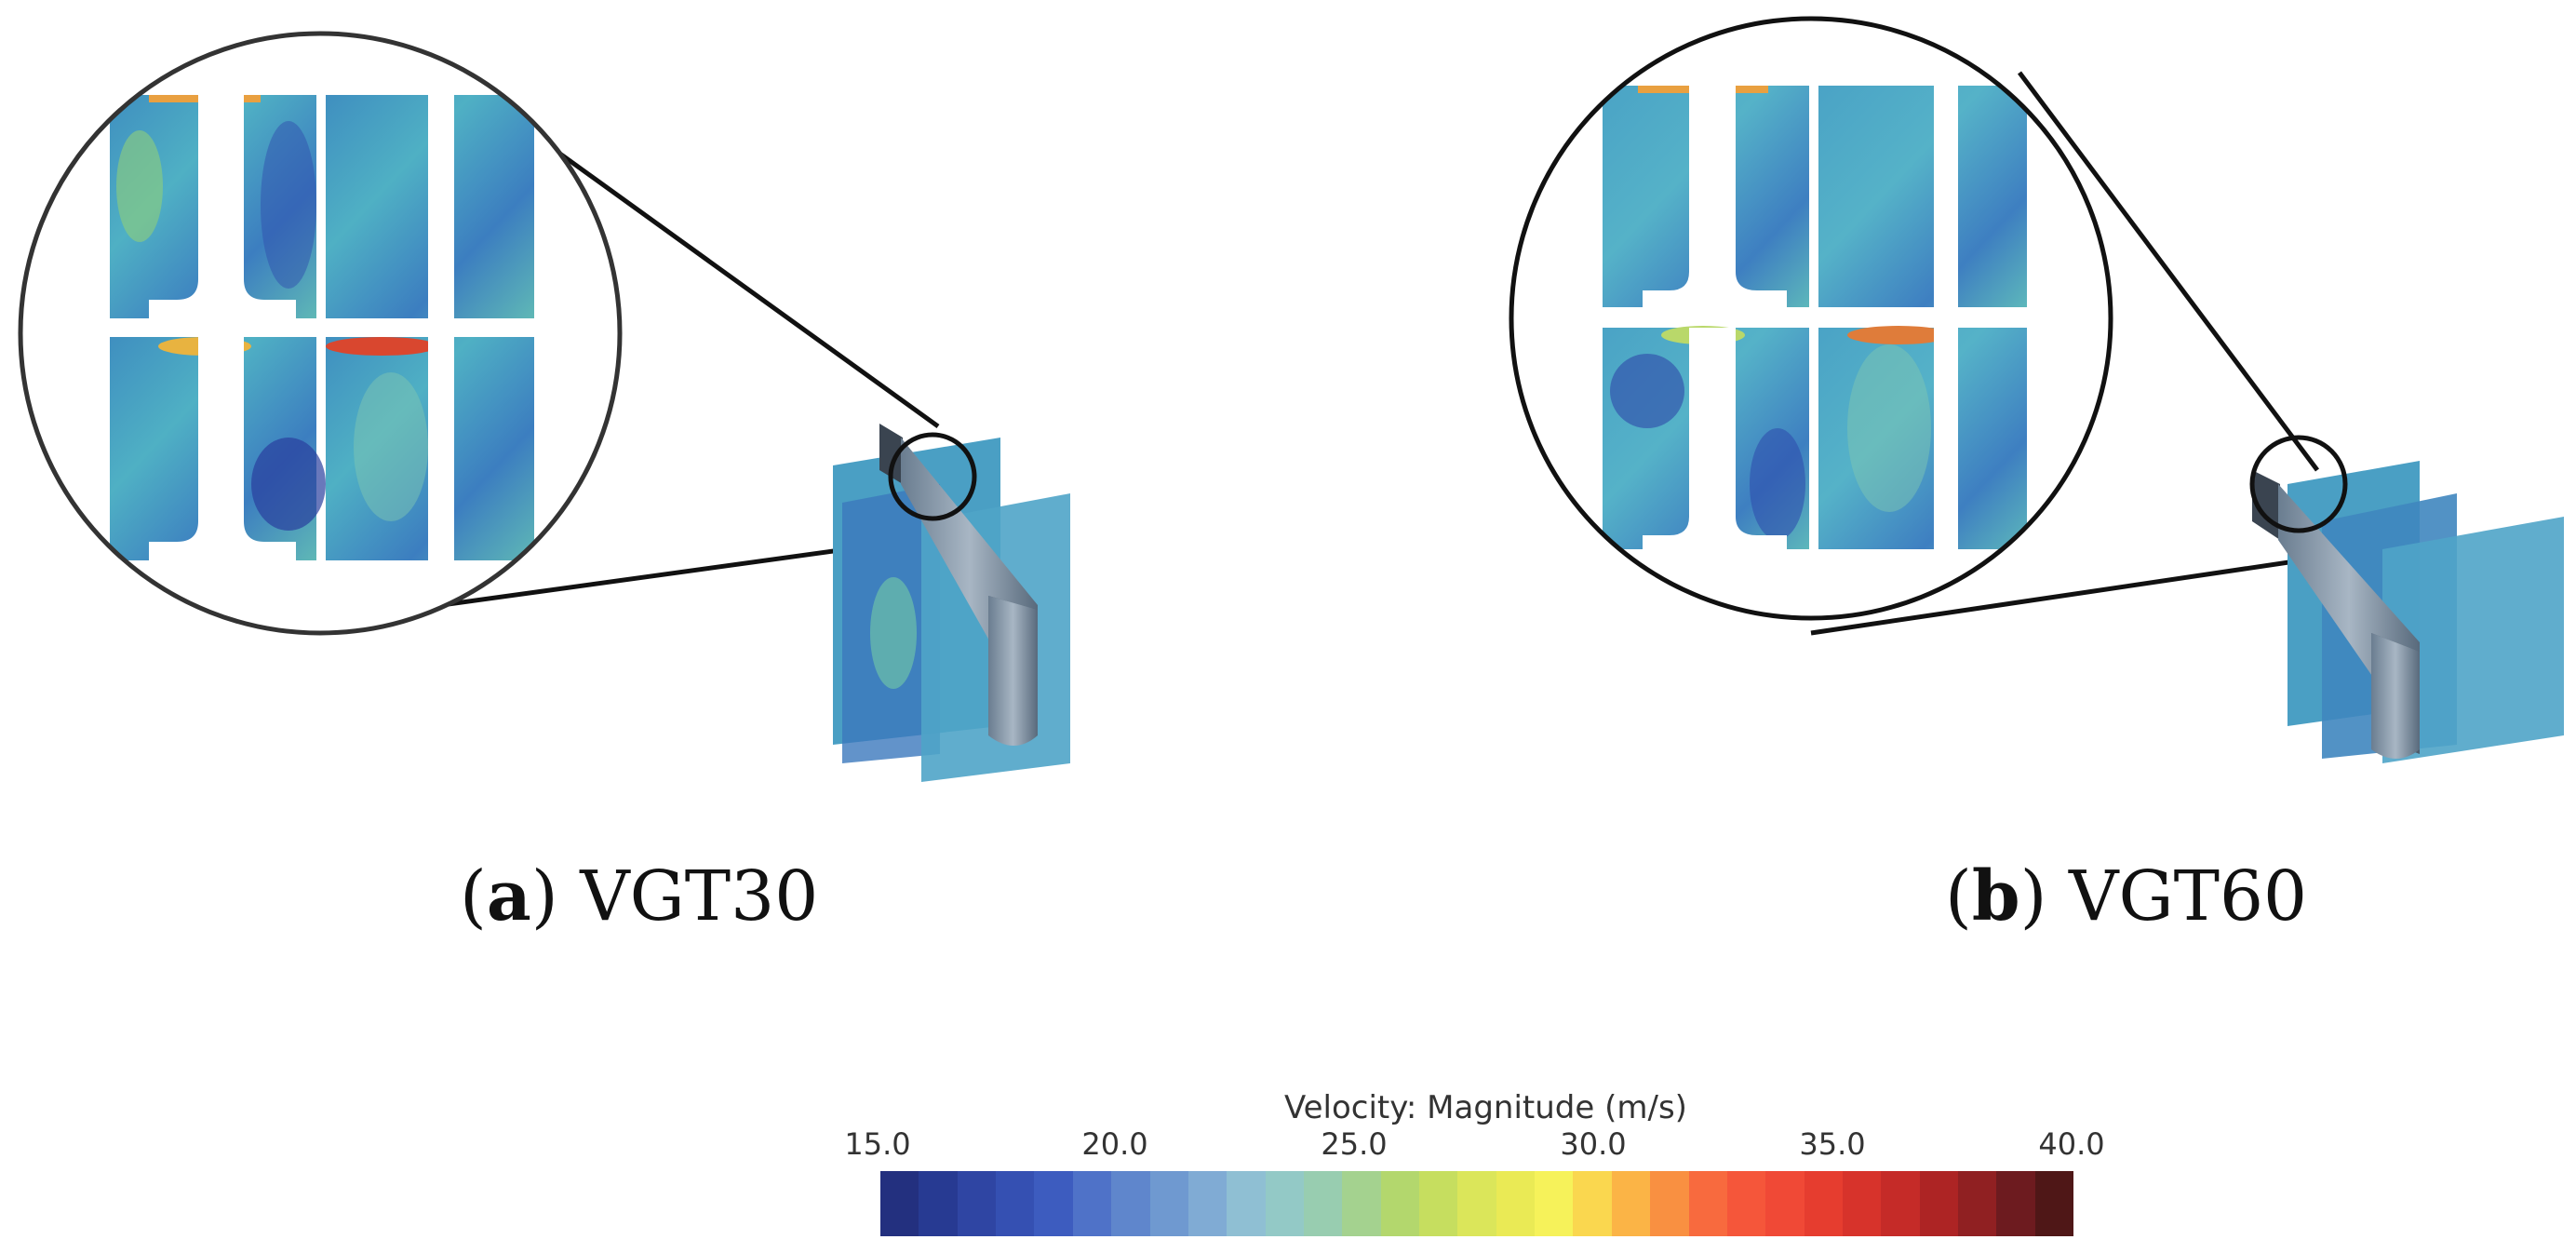  Describe the element at coordinates (1593, 1144) in the screenshot. I see `colorbar-tick: 30.0` at that location.